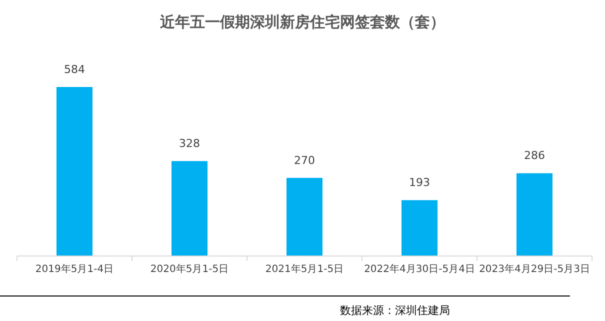  I want to click on data-label: 328, so click(189, 143).